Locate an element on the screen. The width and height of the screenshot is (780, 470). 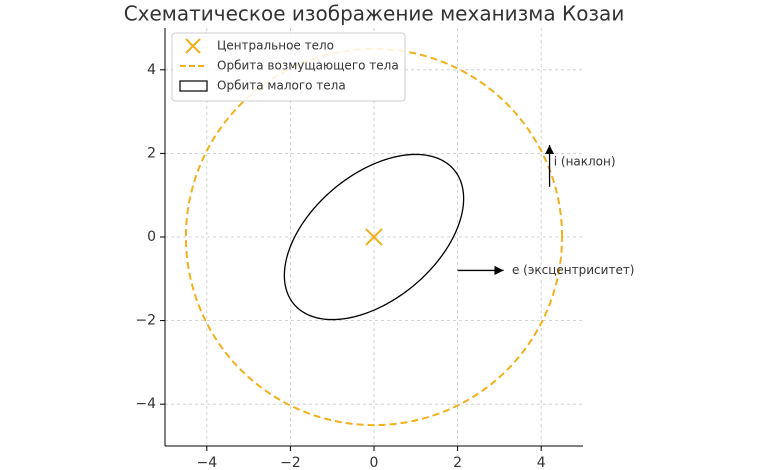
x-tick-label: −2 is located at coordinates (290, 462).